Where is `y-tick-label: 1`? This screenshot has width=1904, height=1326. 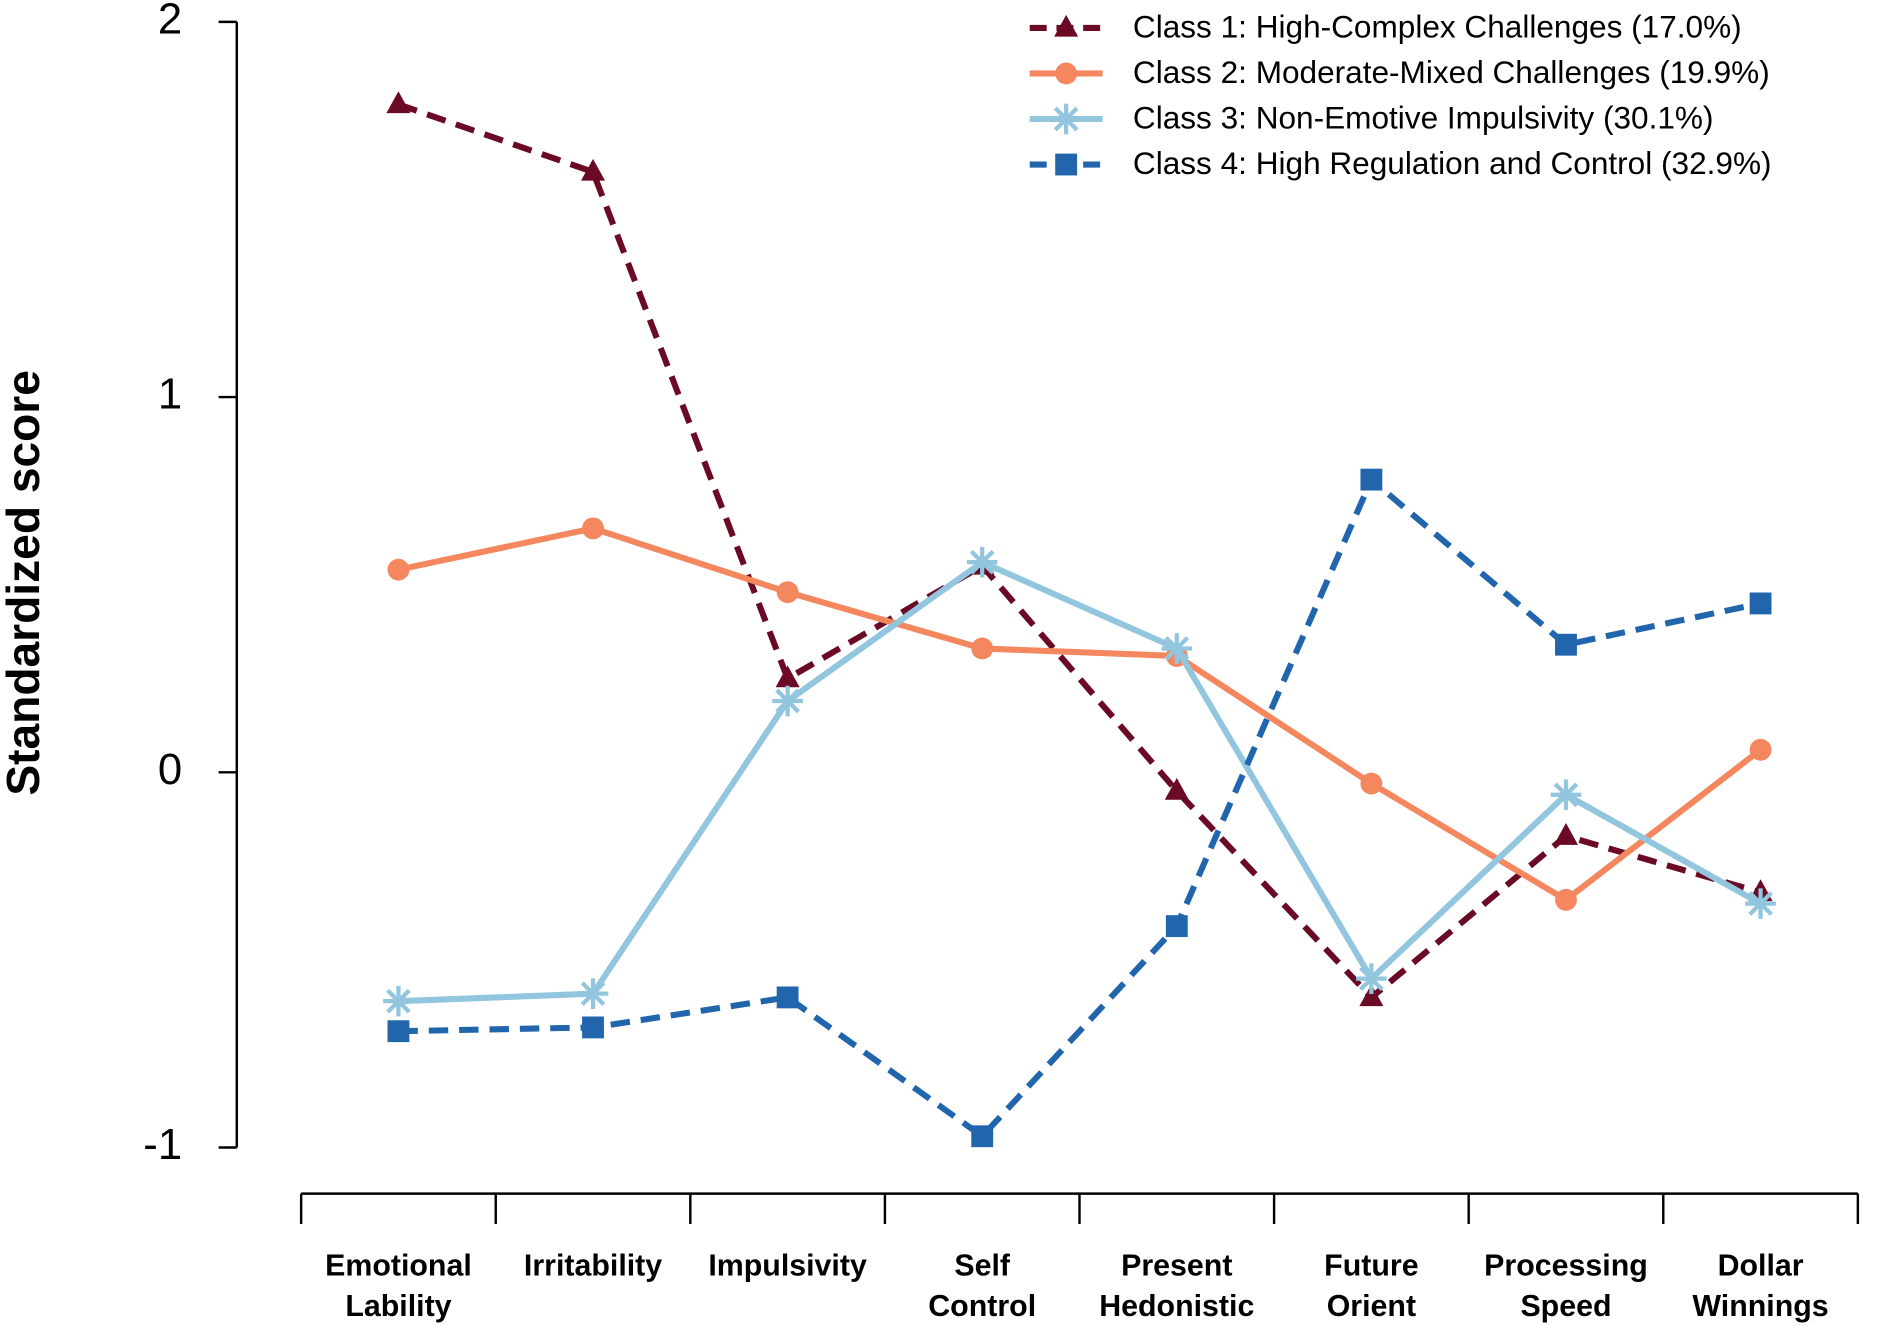
y-tick-label: 1 is located at coordinates (170, 394).